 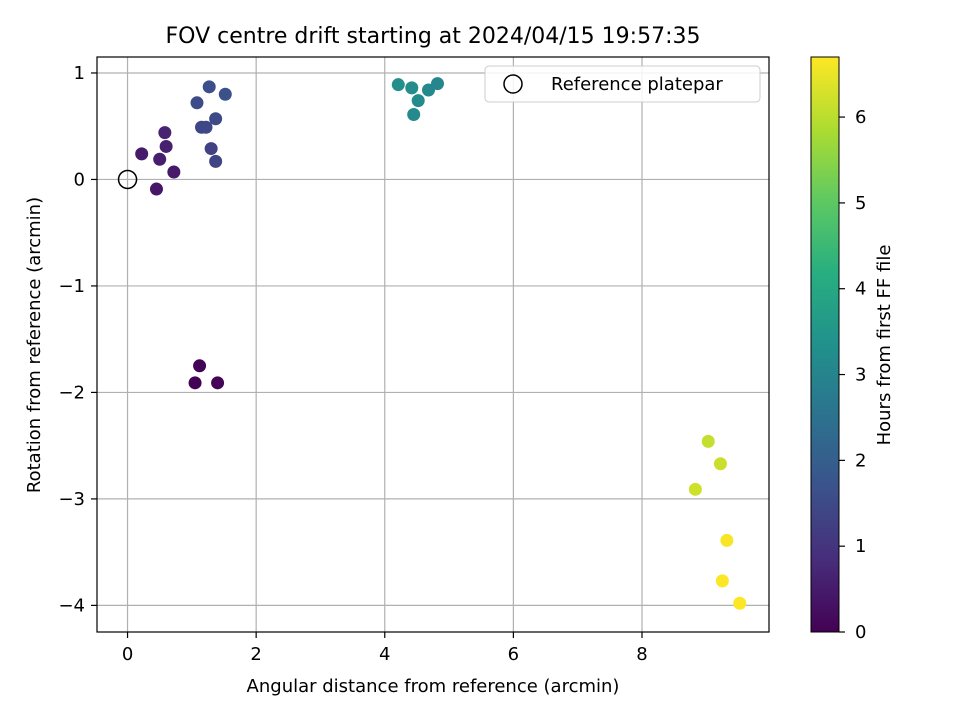 I want to click on colorbar-tick-label: 4, so click(x=860, y=289).